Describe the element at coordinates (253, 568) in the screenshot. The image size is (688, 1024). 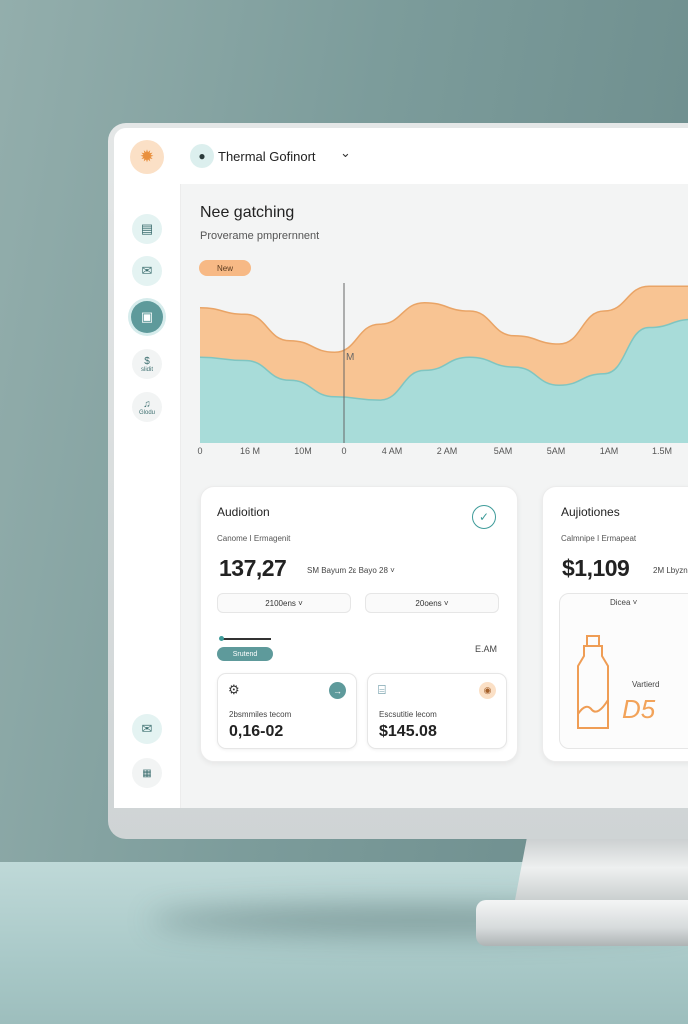
I see `big-value: 137,27` at that location.